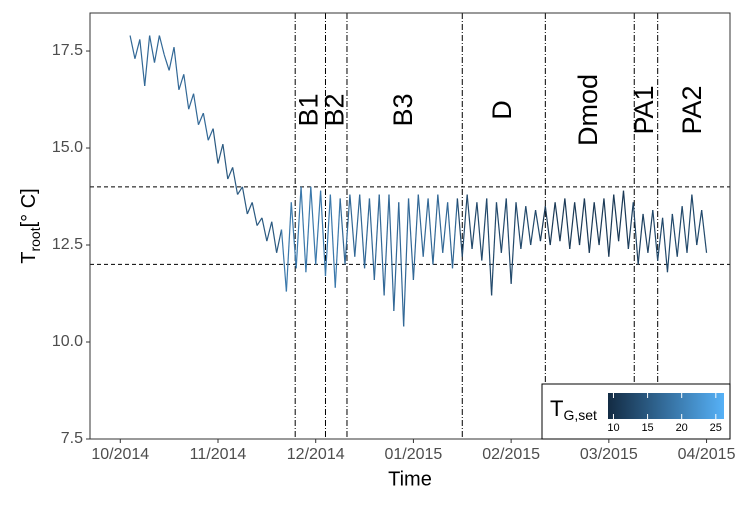  I want to click on legend-title-main: T, so click(556, 408).